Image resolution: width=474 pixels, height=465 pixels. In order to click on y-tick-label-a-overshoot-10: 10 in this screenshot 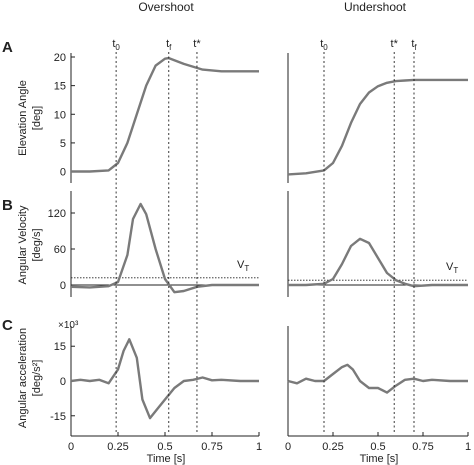, I will do `click(60, 115)`.